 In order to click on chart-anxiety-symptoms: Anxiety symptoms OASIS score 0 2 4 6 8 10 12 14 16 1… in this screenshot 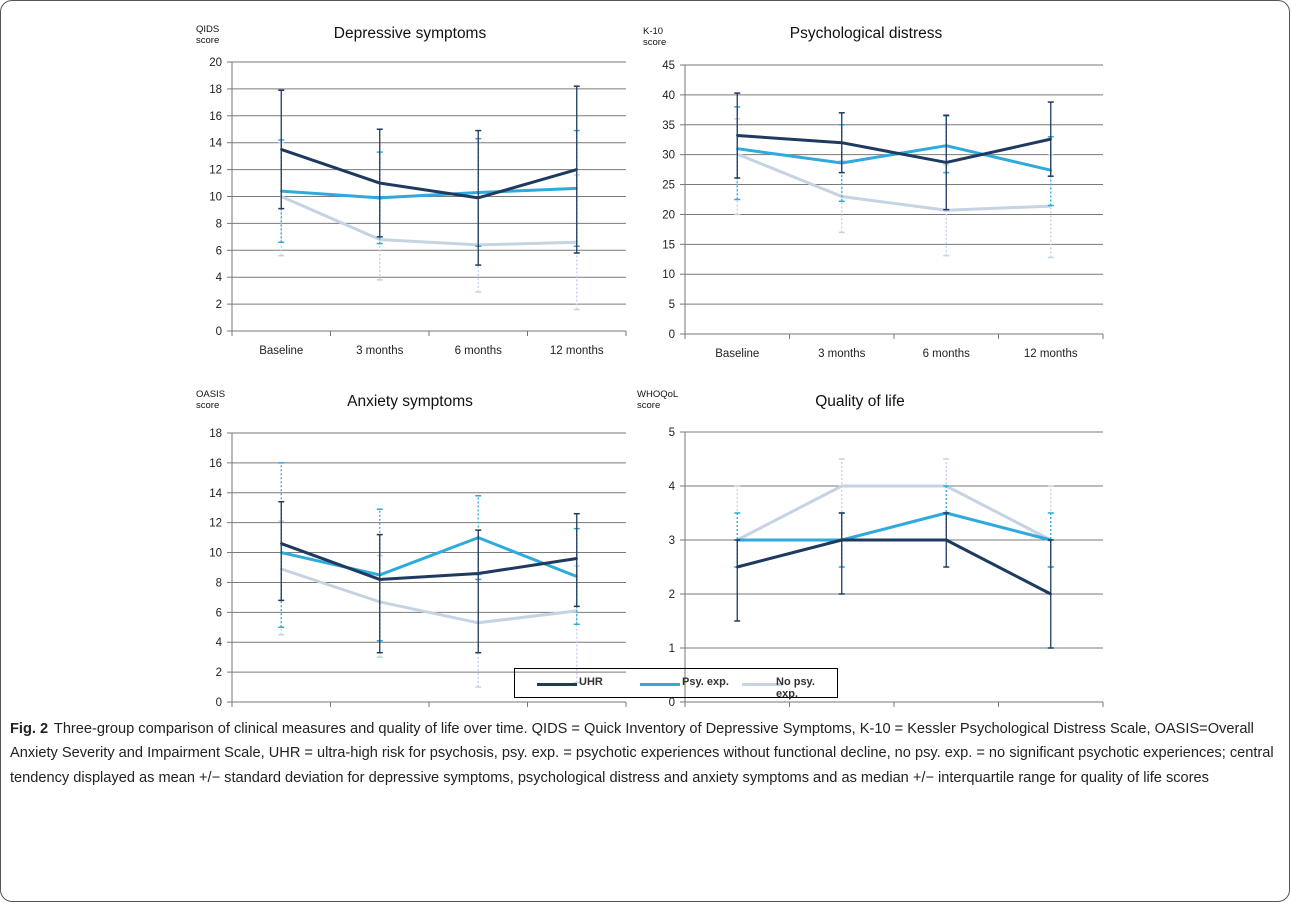, I will do `click(411, 549)`.